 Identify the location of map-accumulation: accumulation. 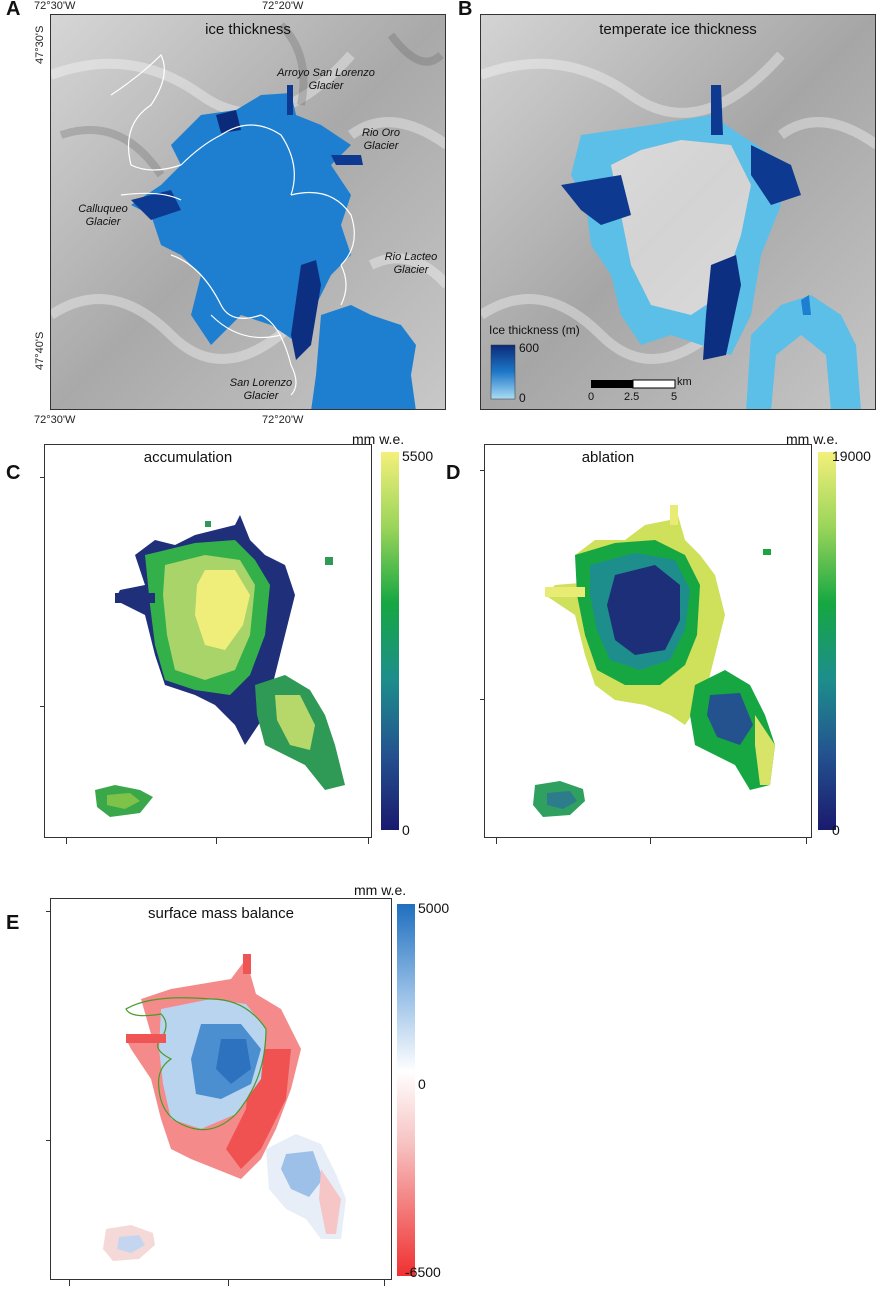
(208, 641).